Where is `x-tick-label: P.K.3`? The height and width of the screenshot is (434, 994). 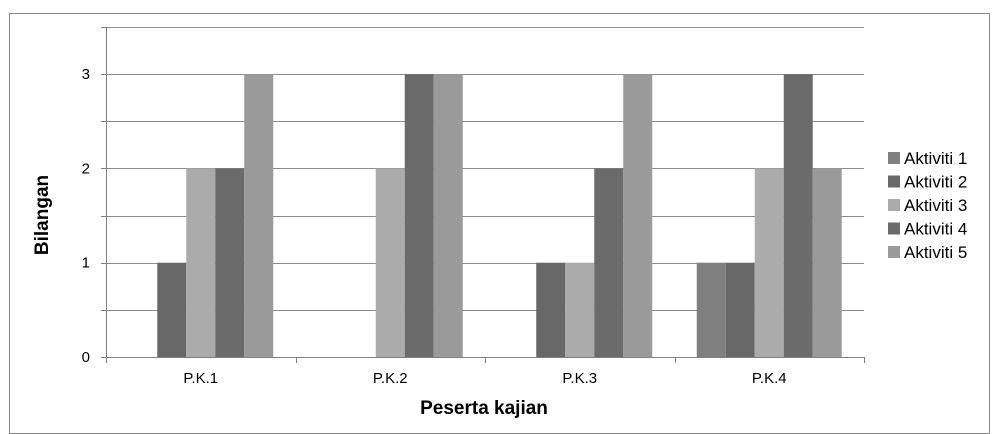
x-tick-label: P.K.3 is located at coordinates (579, 378).